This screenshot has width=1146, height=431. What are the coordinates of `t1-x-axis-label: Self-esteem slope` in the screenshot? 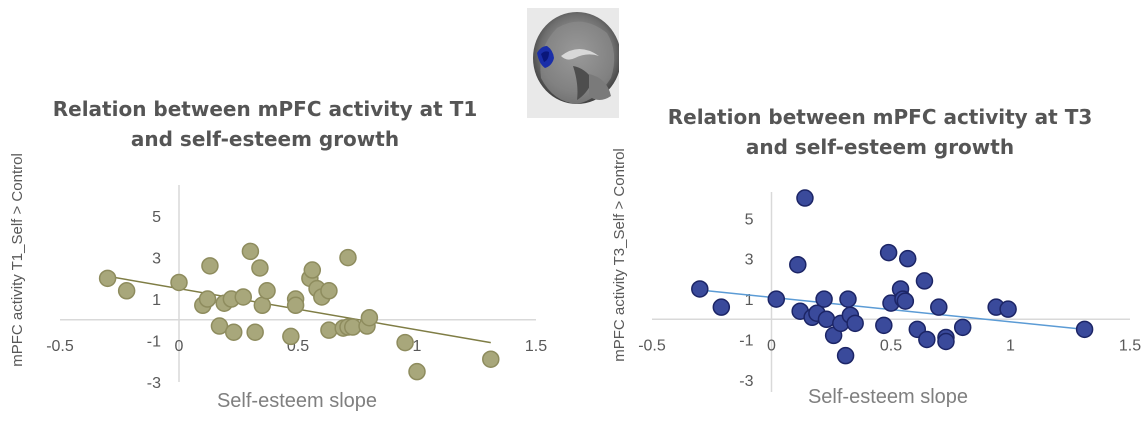 It's located at (297, 401).